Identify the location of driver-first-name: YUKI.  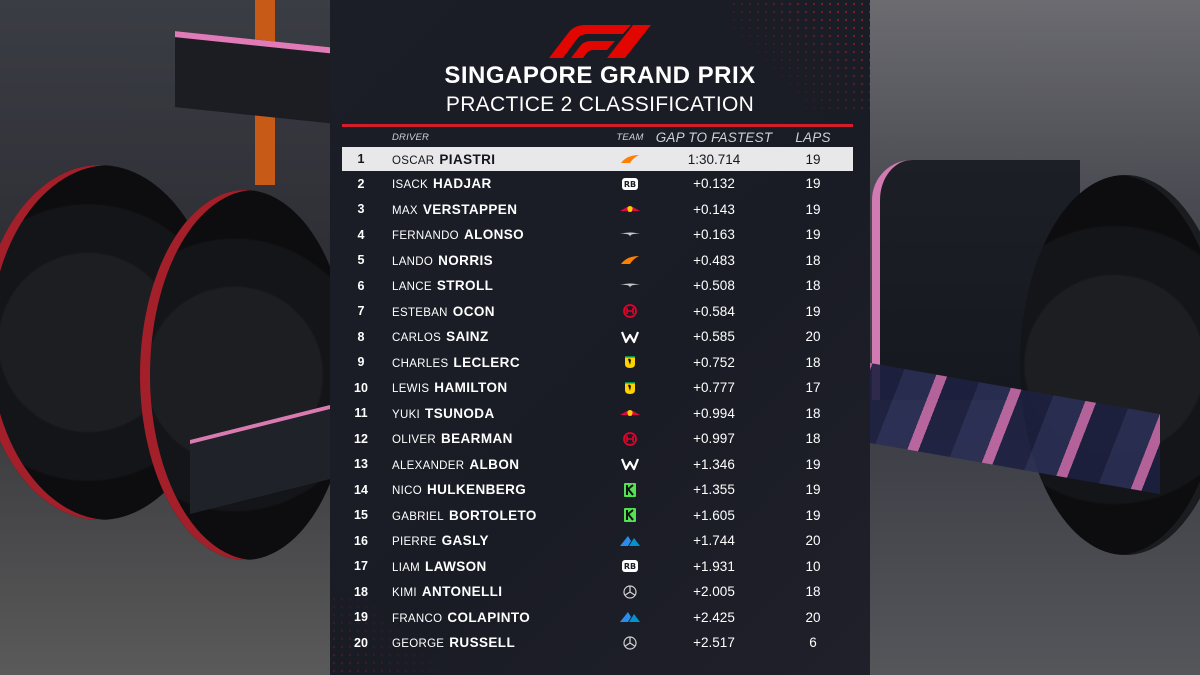
(406, 414).